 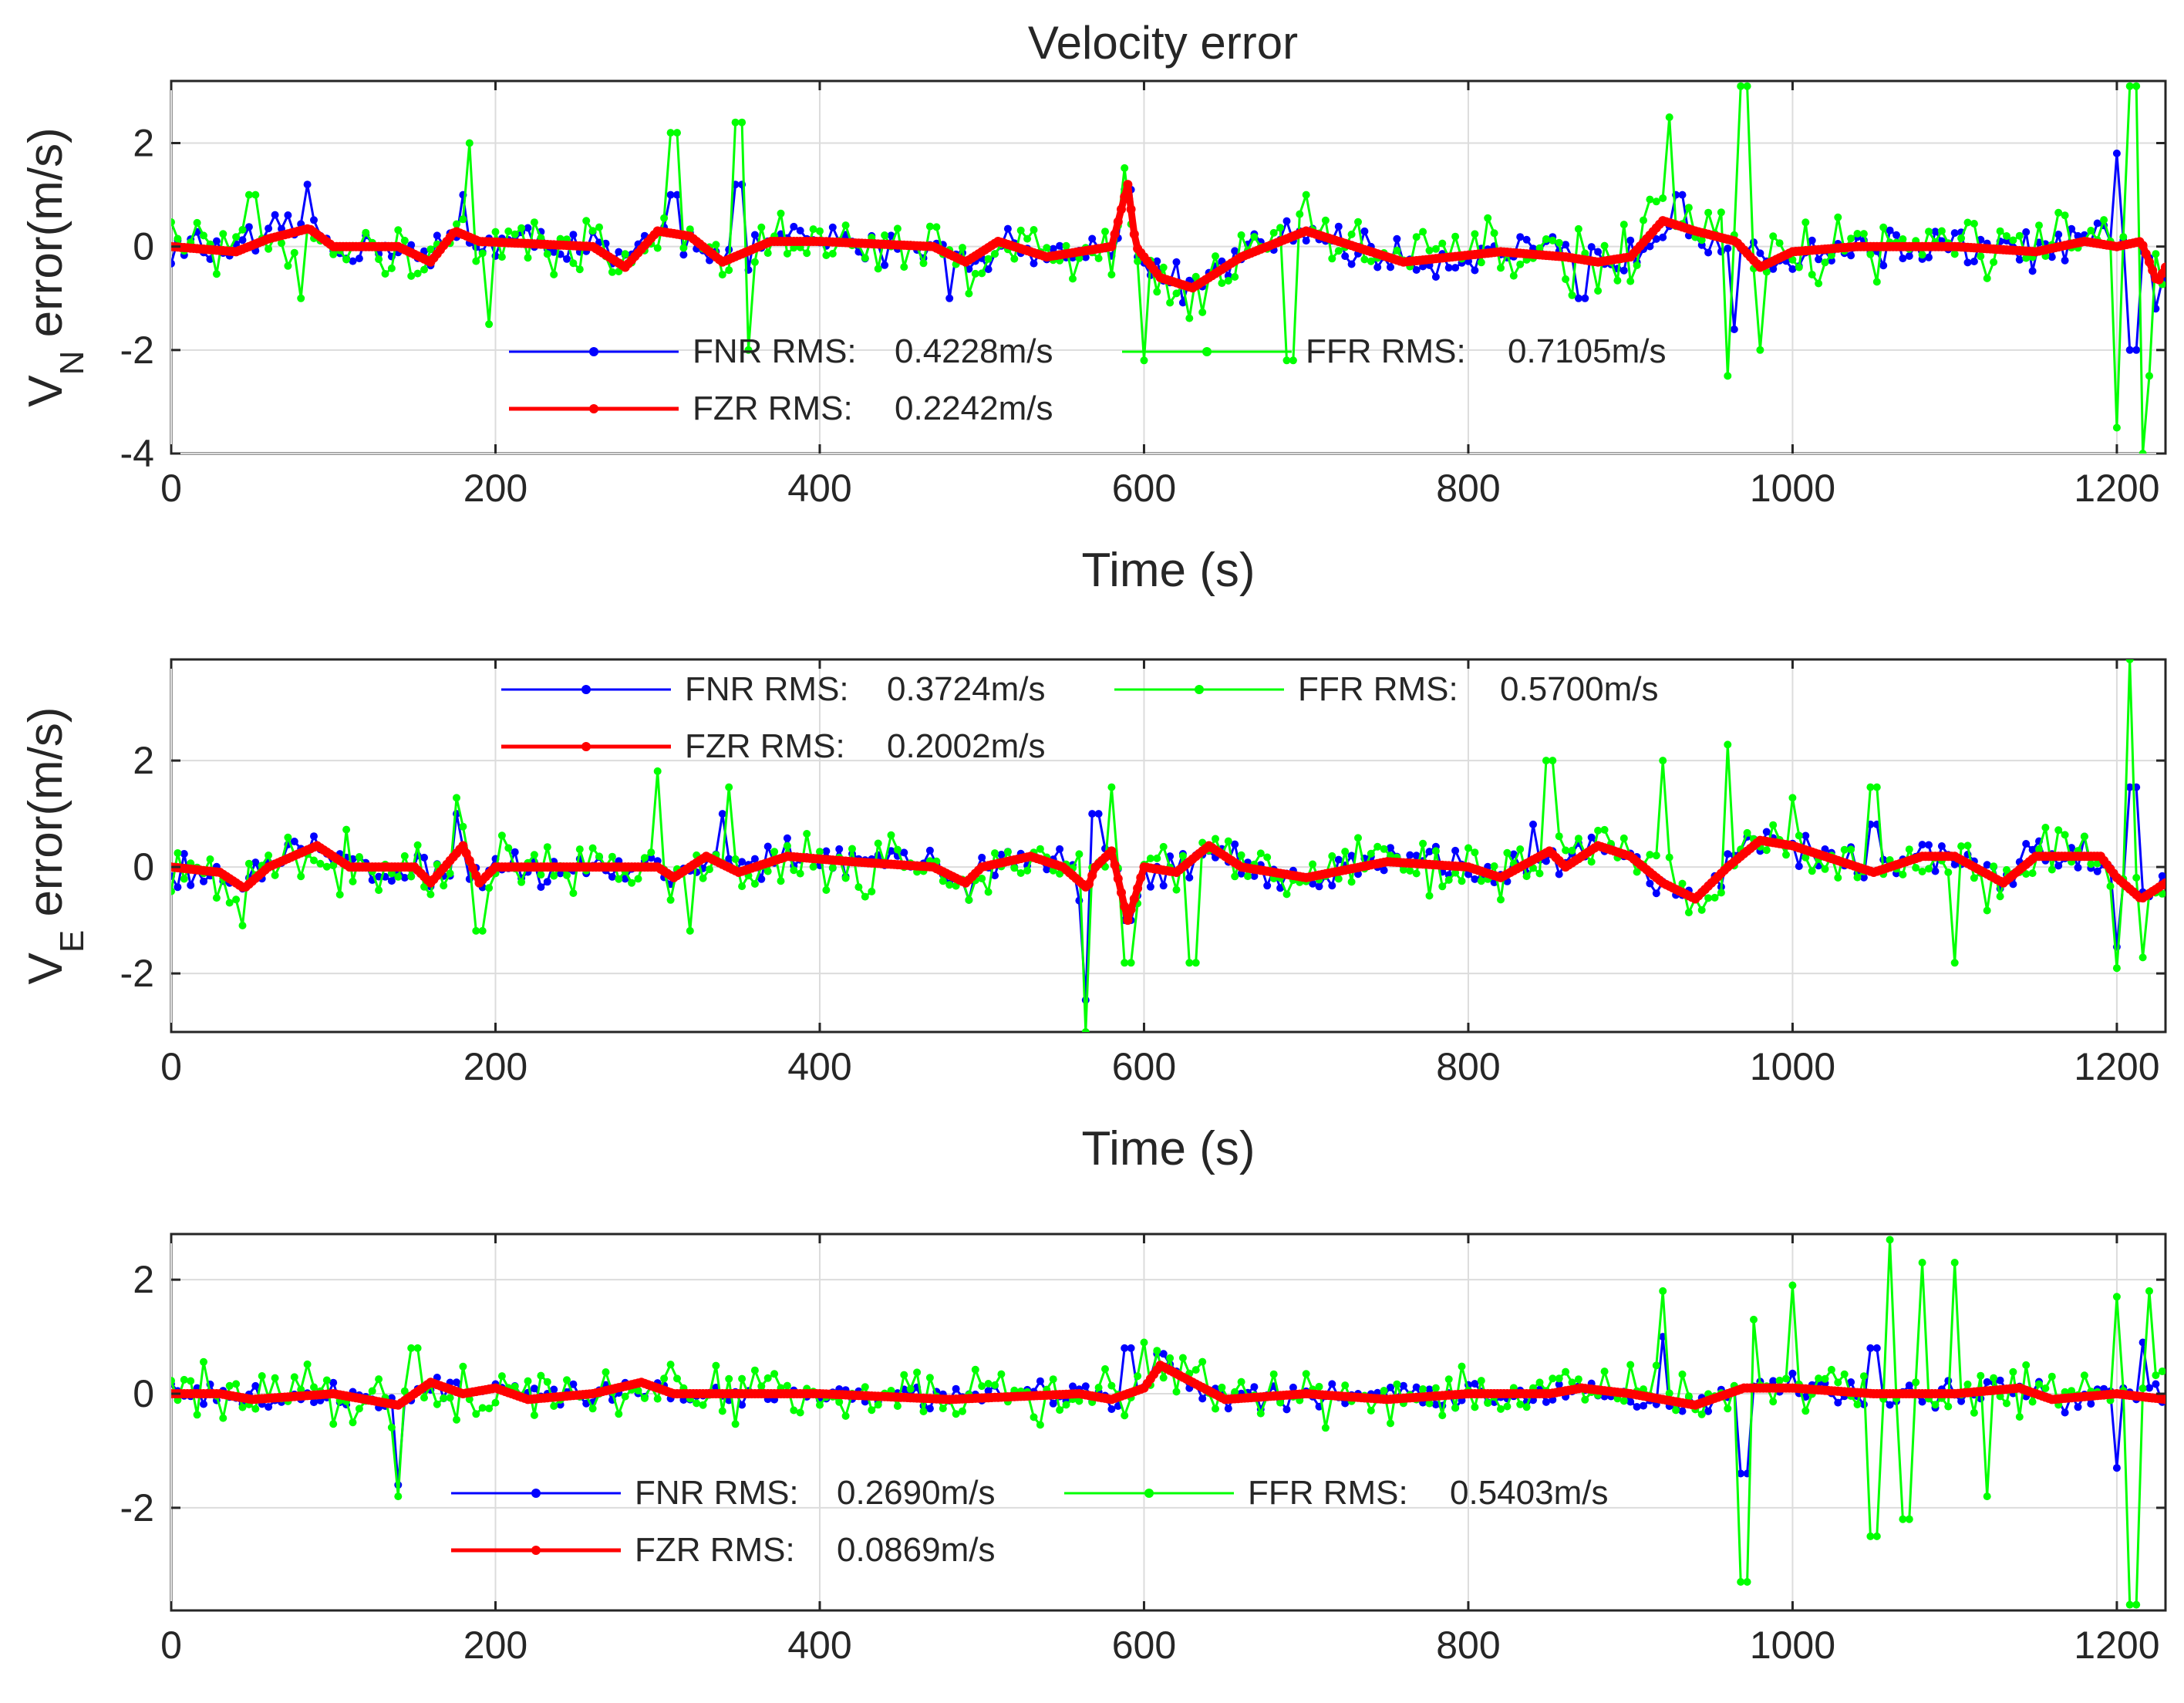 I want to click on x-tick-label: 200, so click(x=495, y=488).